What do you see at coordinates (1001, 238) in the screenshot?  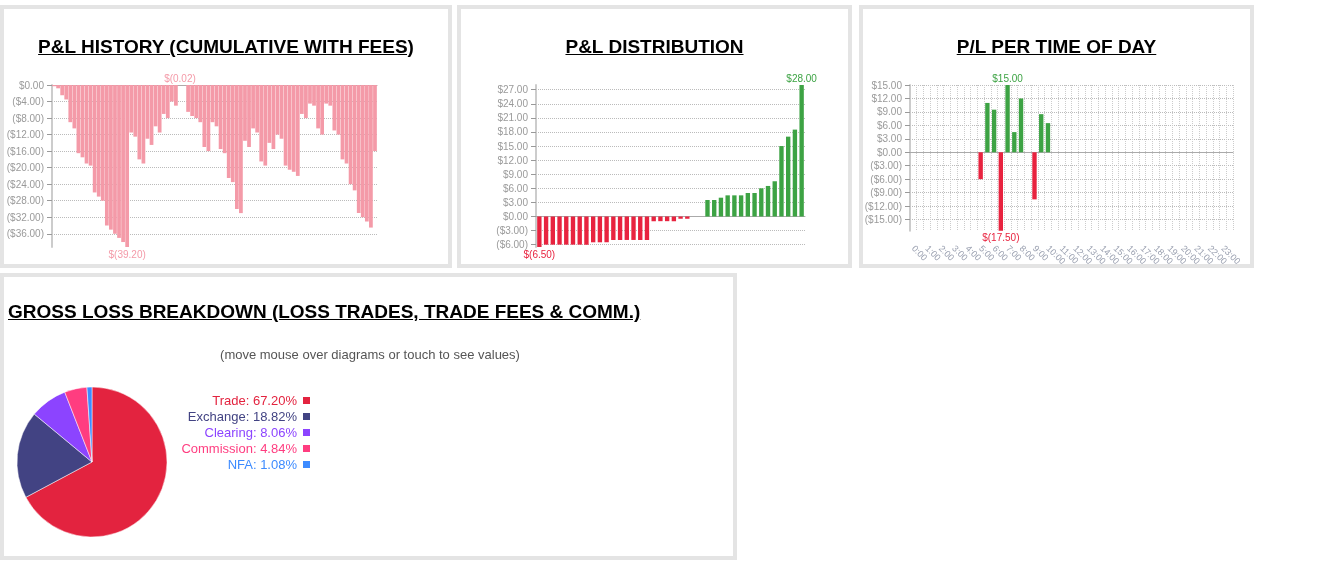 I see `data-label: $(17.50)` at bounding box center [1001, 238].